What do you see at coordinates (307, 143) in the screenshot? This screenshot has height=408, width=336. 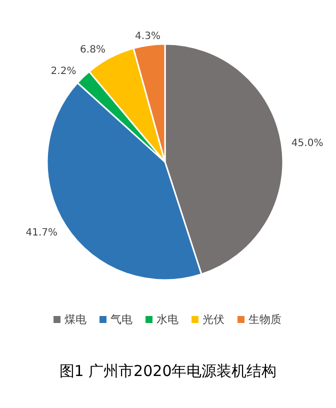 I see `data-label: 45.0%` at bounding box center [307, 143].